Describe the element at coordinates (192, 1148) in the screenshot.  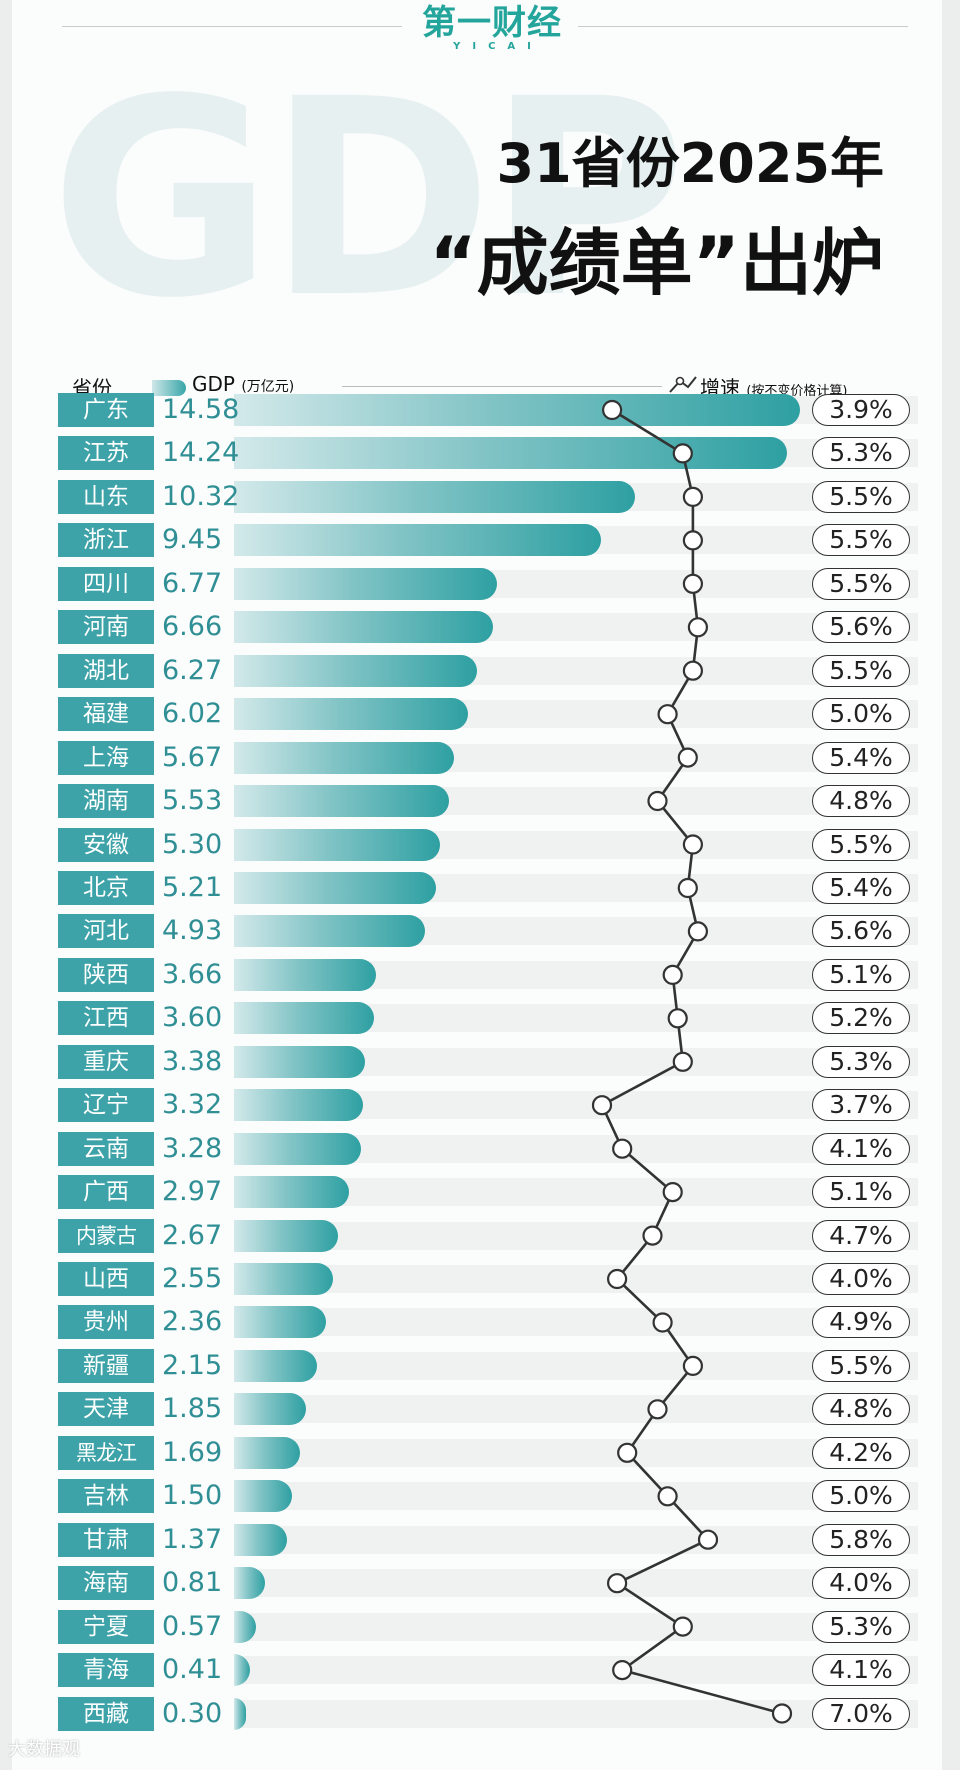
I see `gdp-value: 3.28` at that location.